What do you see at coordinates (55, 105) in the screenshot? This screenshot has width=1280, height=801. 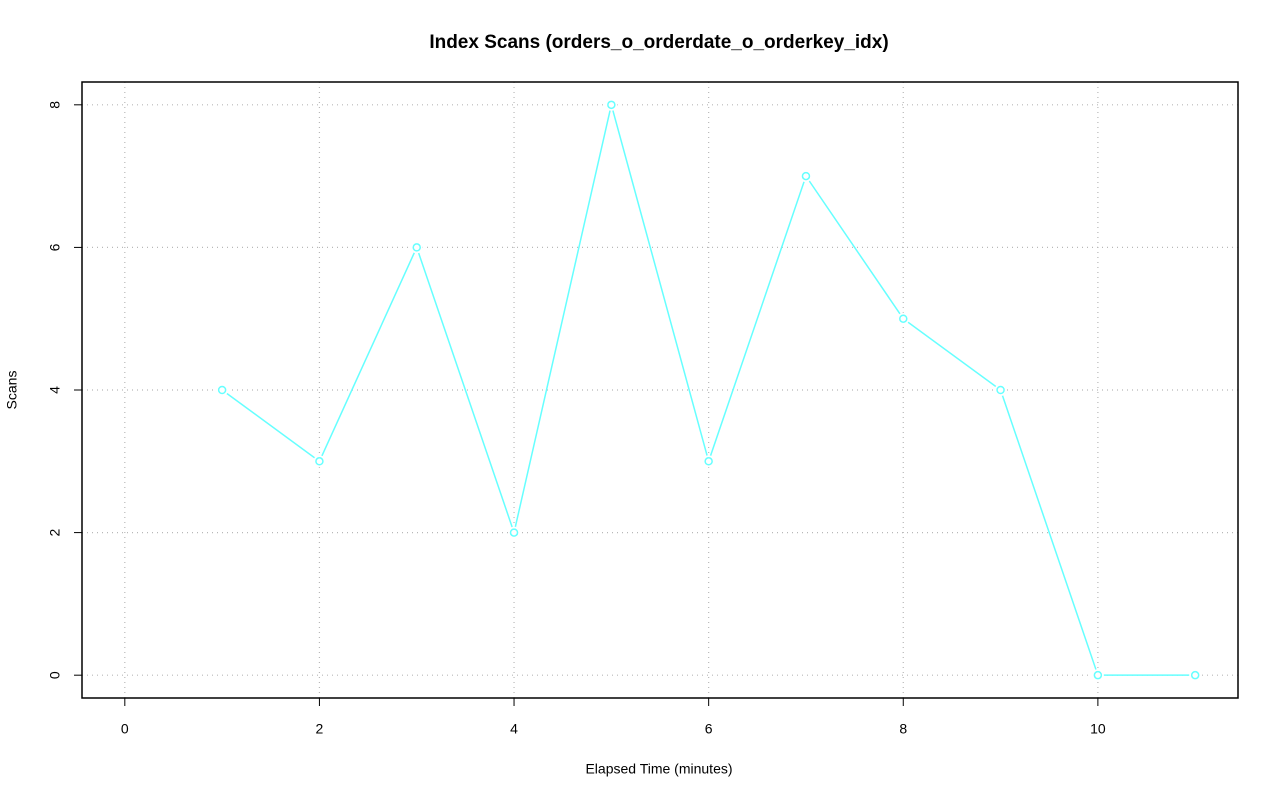 I see `y-tick-label: 8` at bounding box center [55, 105].